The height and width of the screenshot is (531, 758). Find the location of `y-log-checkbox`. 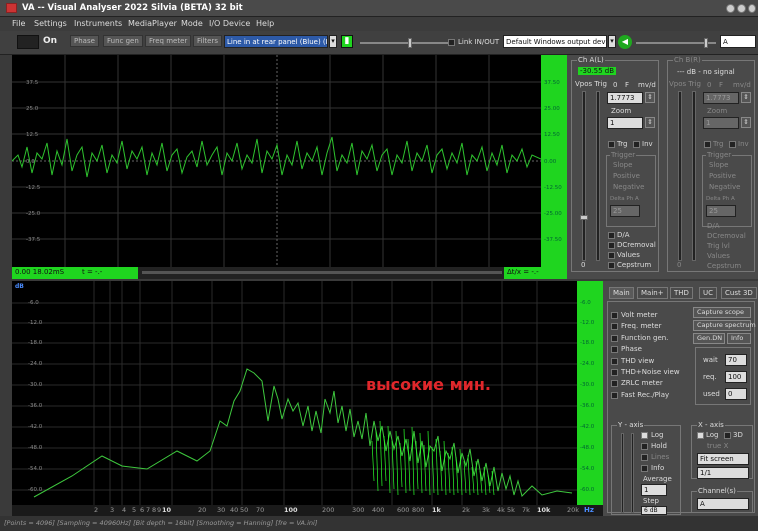

y-log-checkbox is located at coordinates (644, 435).